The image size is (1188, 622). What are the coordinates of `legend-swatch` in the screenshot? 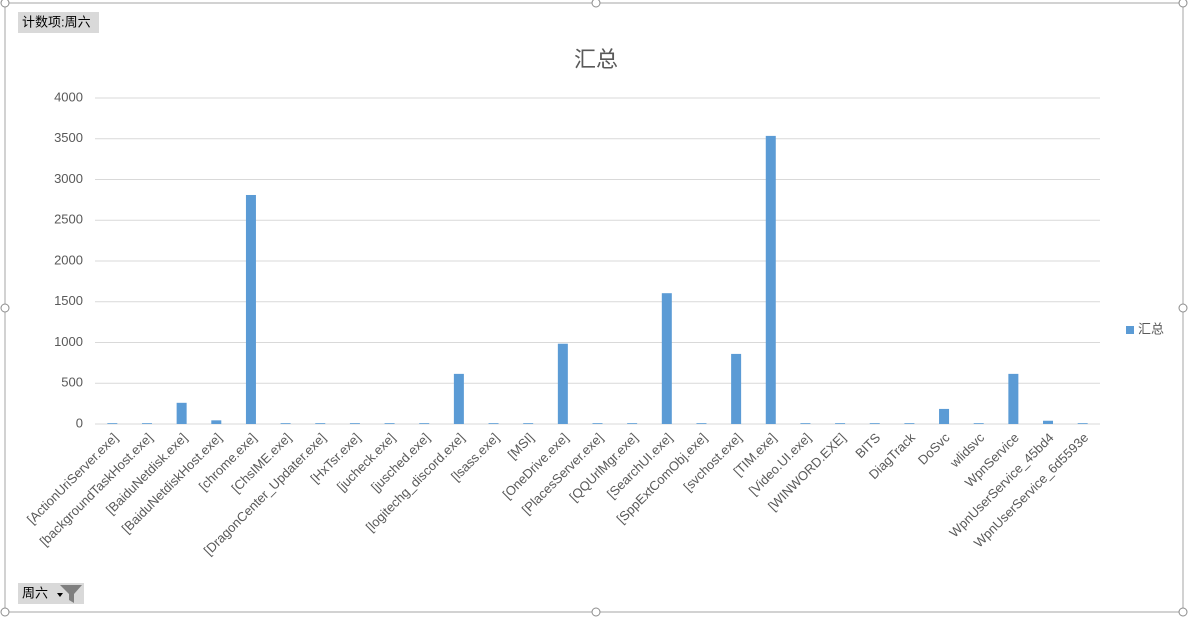 It's located at (1130, 330).